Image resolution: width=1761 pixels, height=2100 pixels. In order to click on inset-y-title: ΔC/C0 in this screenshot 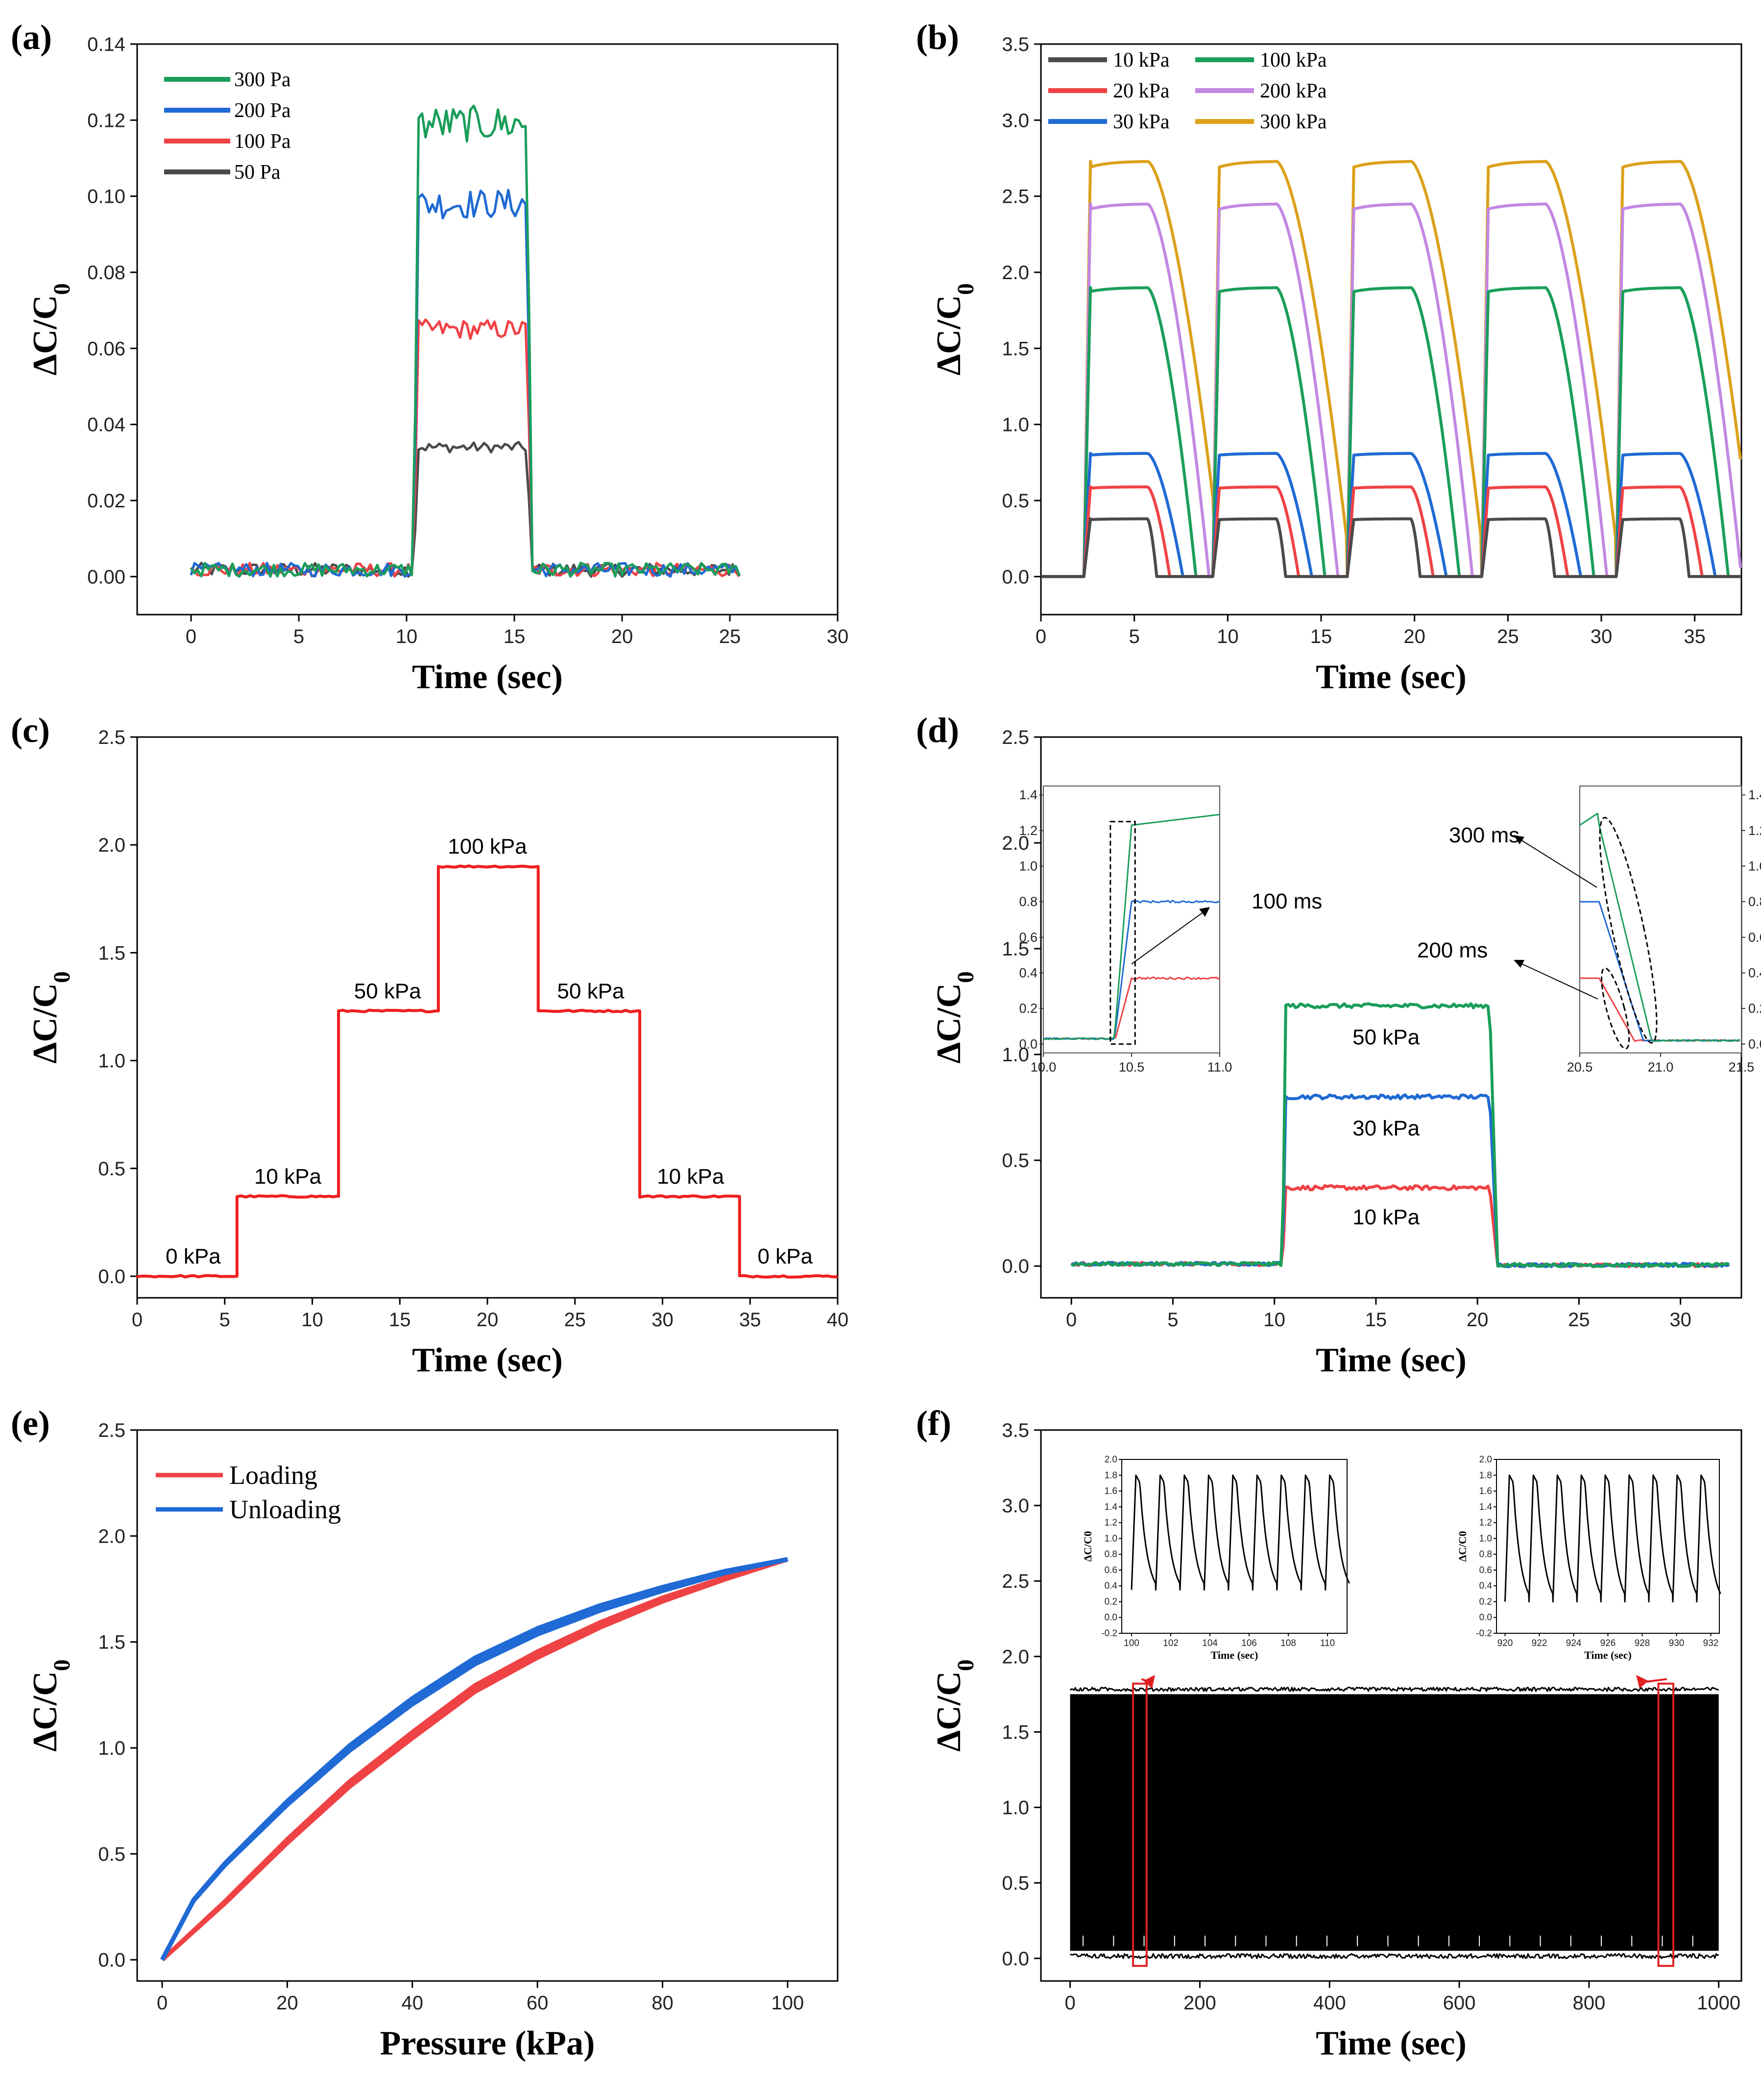, I will do `click(1463, 1547)`.